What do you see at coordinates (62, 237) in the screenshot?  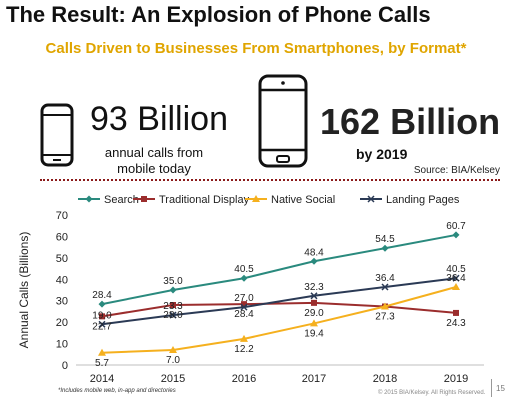 I see `y-tick-label: 60` at bounding box center [62, 237].